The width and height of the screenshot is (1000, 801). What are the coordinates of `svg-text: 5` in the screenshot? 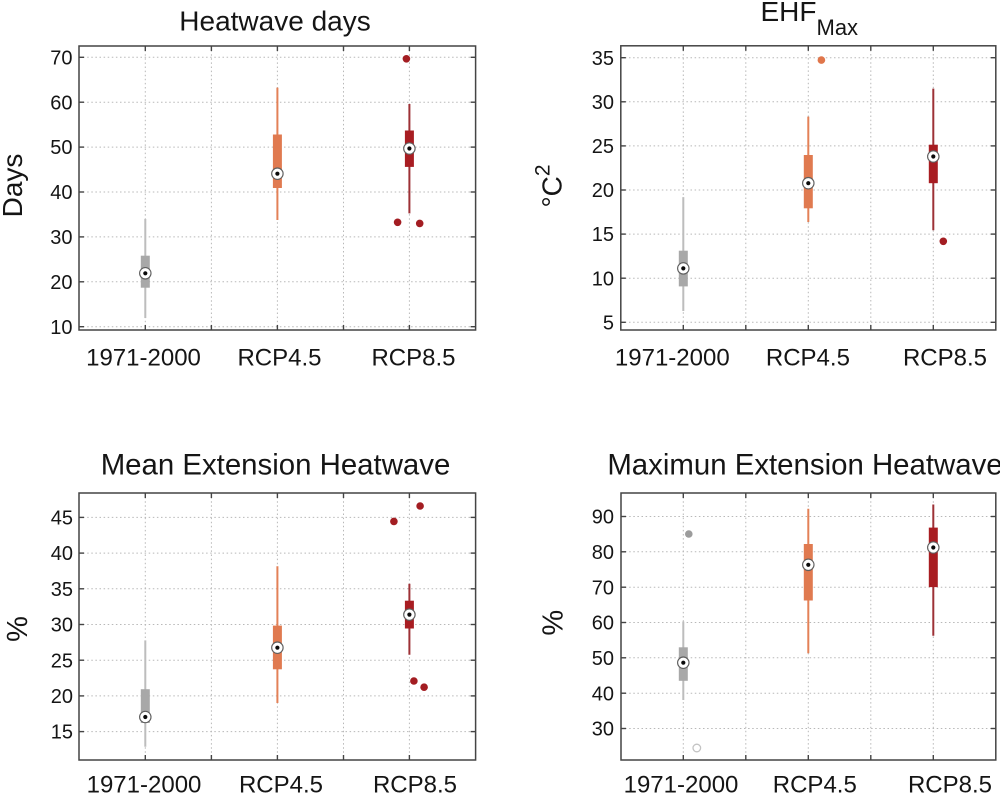 It's located at (608, 323).